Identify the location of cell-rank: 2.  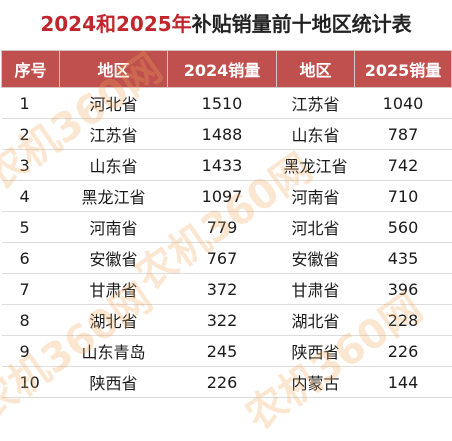
(30, 134).